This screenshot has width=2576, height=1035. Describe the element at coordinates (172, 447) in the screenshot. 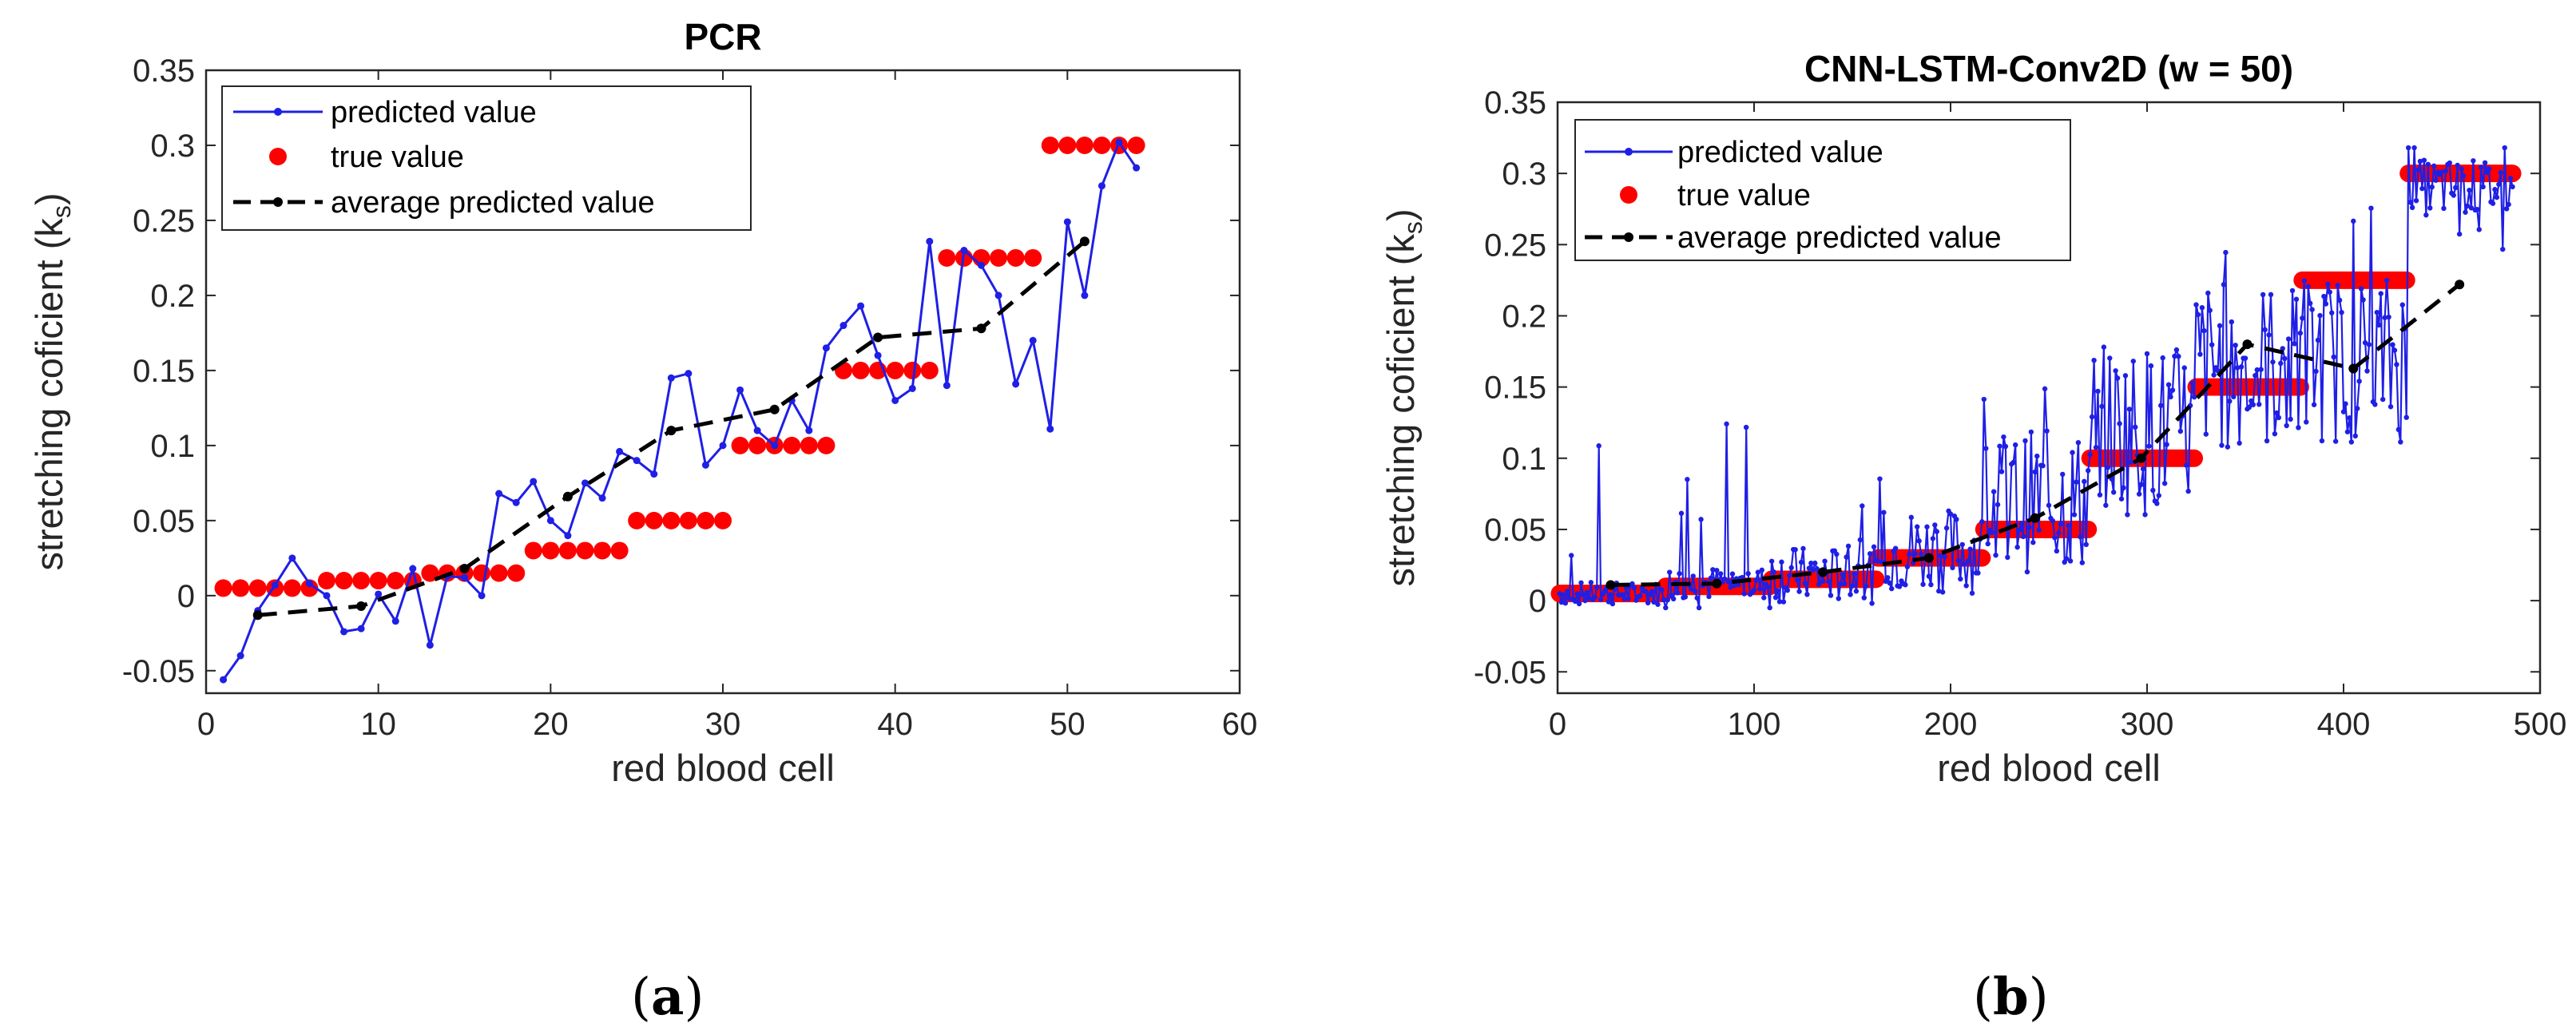

I see `y-tick-label-a: 0.1` at that location.